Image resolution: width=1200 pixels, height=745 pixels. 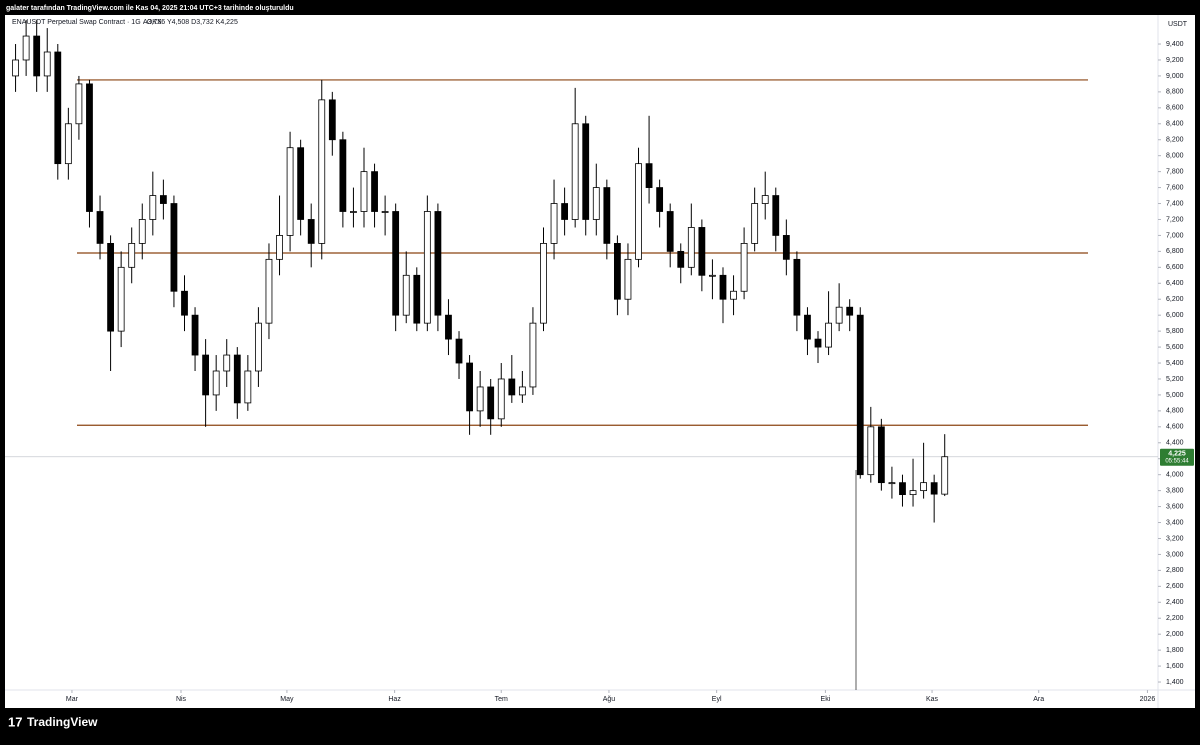 I want to click on y-tick-label: 7,600, so click(x=1175, y=187).